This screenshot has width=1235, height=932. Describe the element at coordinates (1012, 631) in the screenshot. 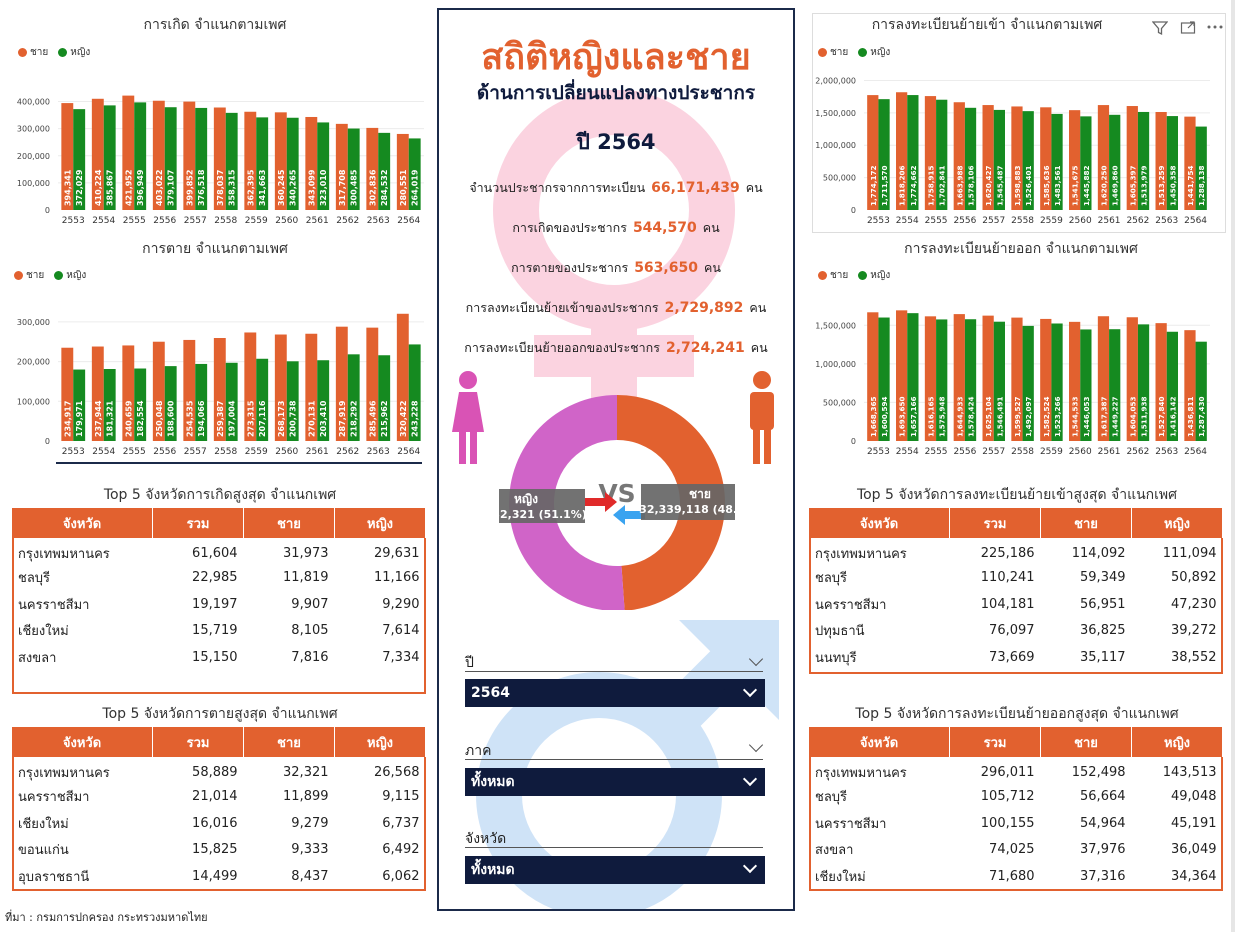

I see `value-cell: 76,097` at that location.